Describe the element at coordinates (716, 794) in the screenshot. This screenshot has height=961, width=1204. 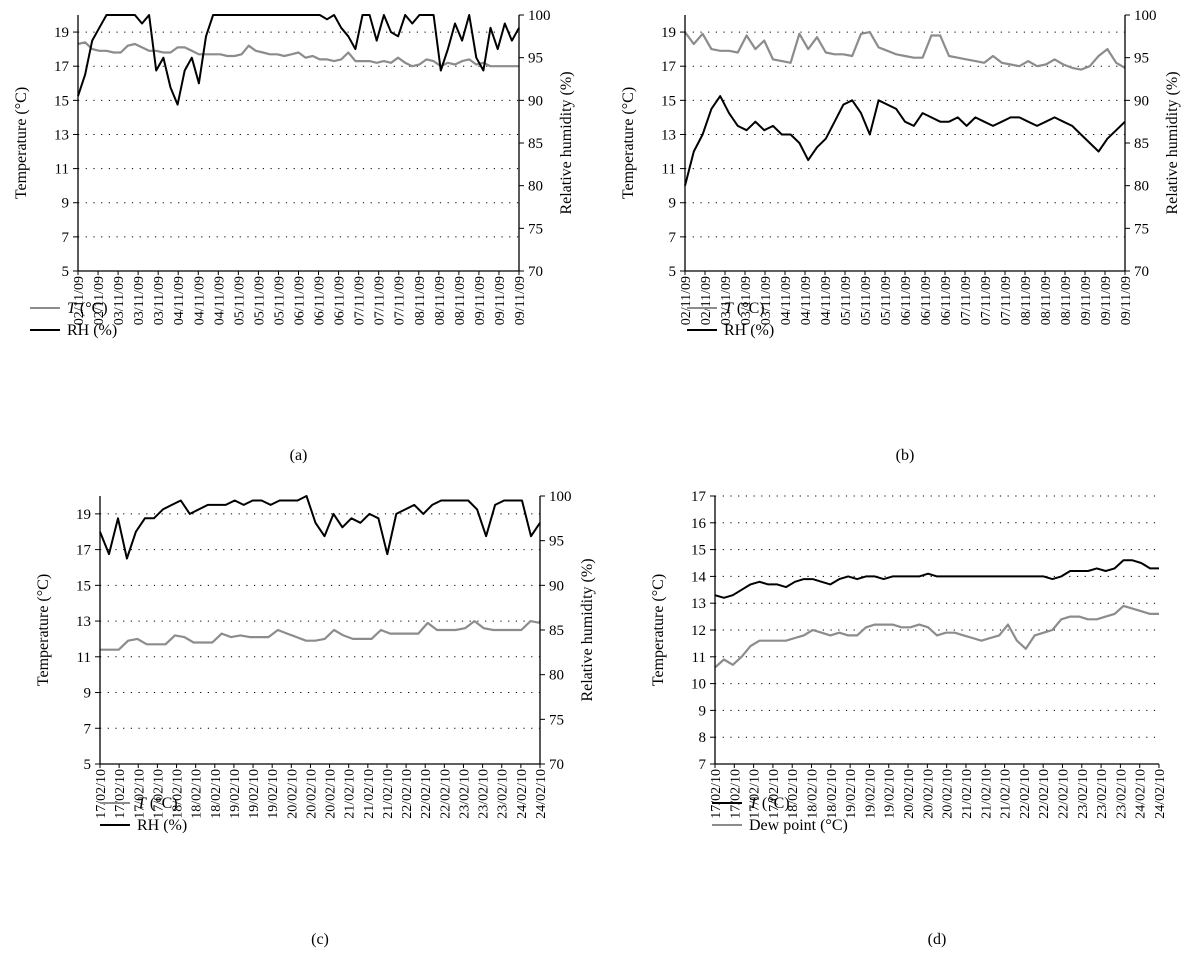
I see `x-tick-label-d-0: 17/02/10` at that location.